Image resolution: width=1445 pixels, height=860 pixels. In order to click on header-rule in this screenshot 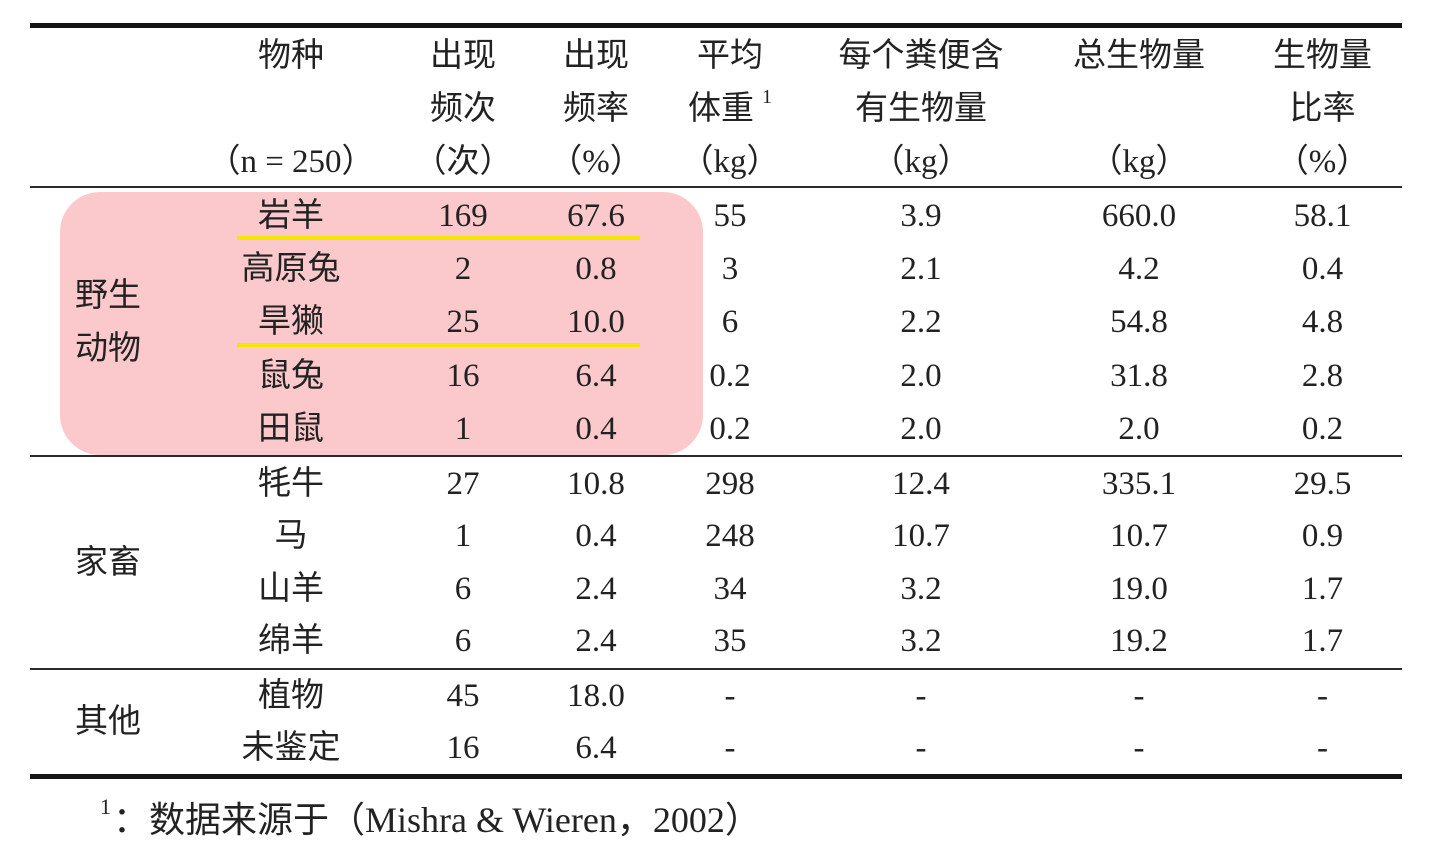, I will do `click(716, 187)`.